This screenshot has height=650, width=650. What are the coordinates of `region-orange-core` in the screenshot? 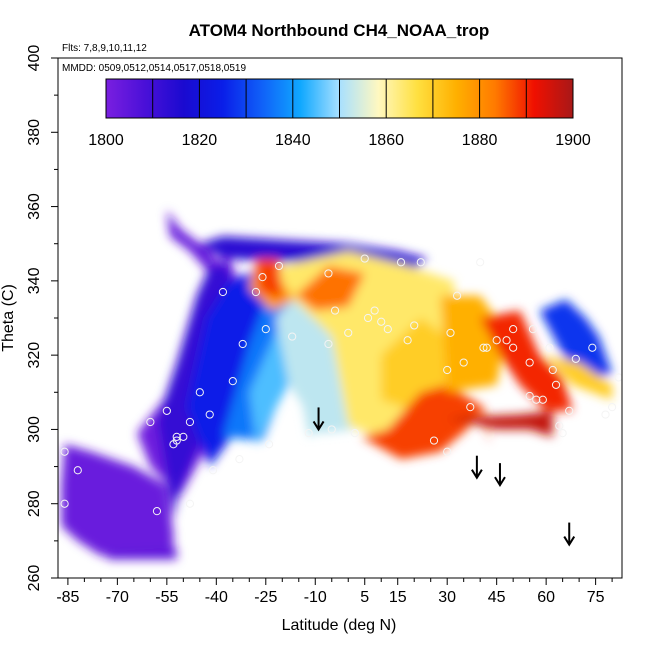 It's located at (414, 364).